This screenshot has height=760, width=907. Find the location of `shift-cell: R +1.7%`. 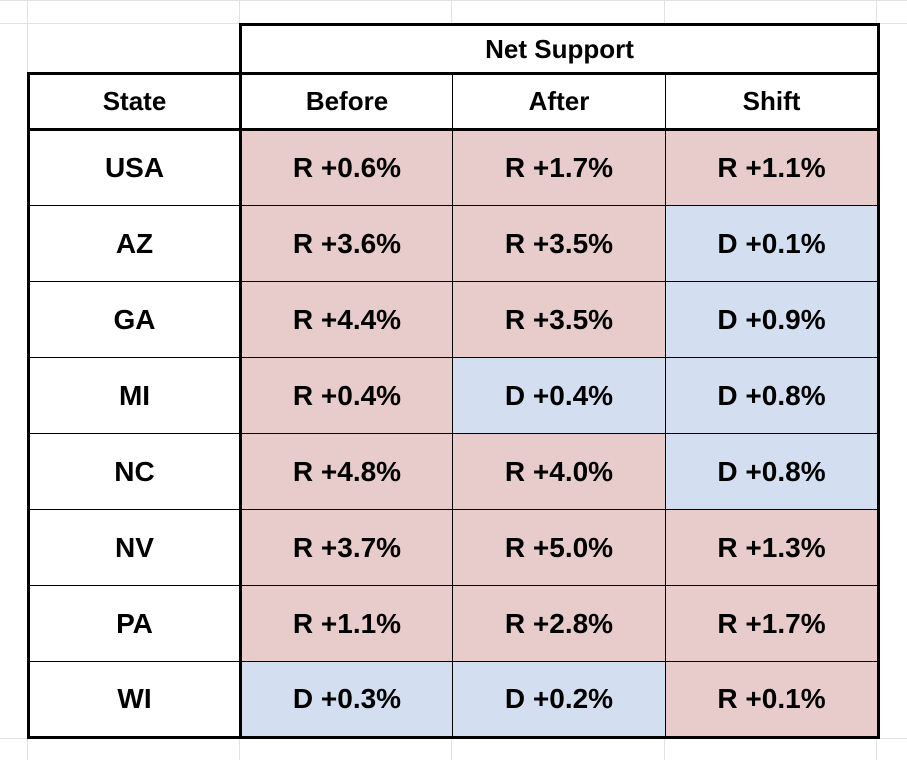

shift-cell: R +1.7% is located at coordinates (772, 623).